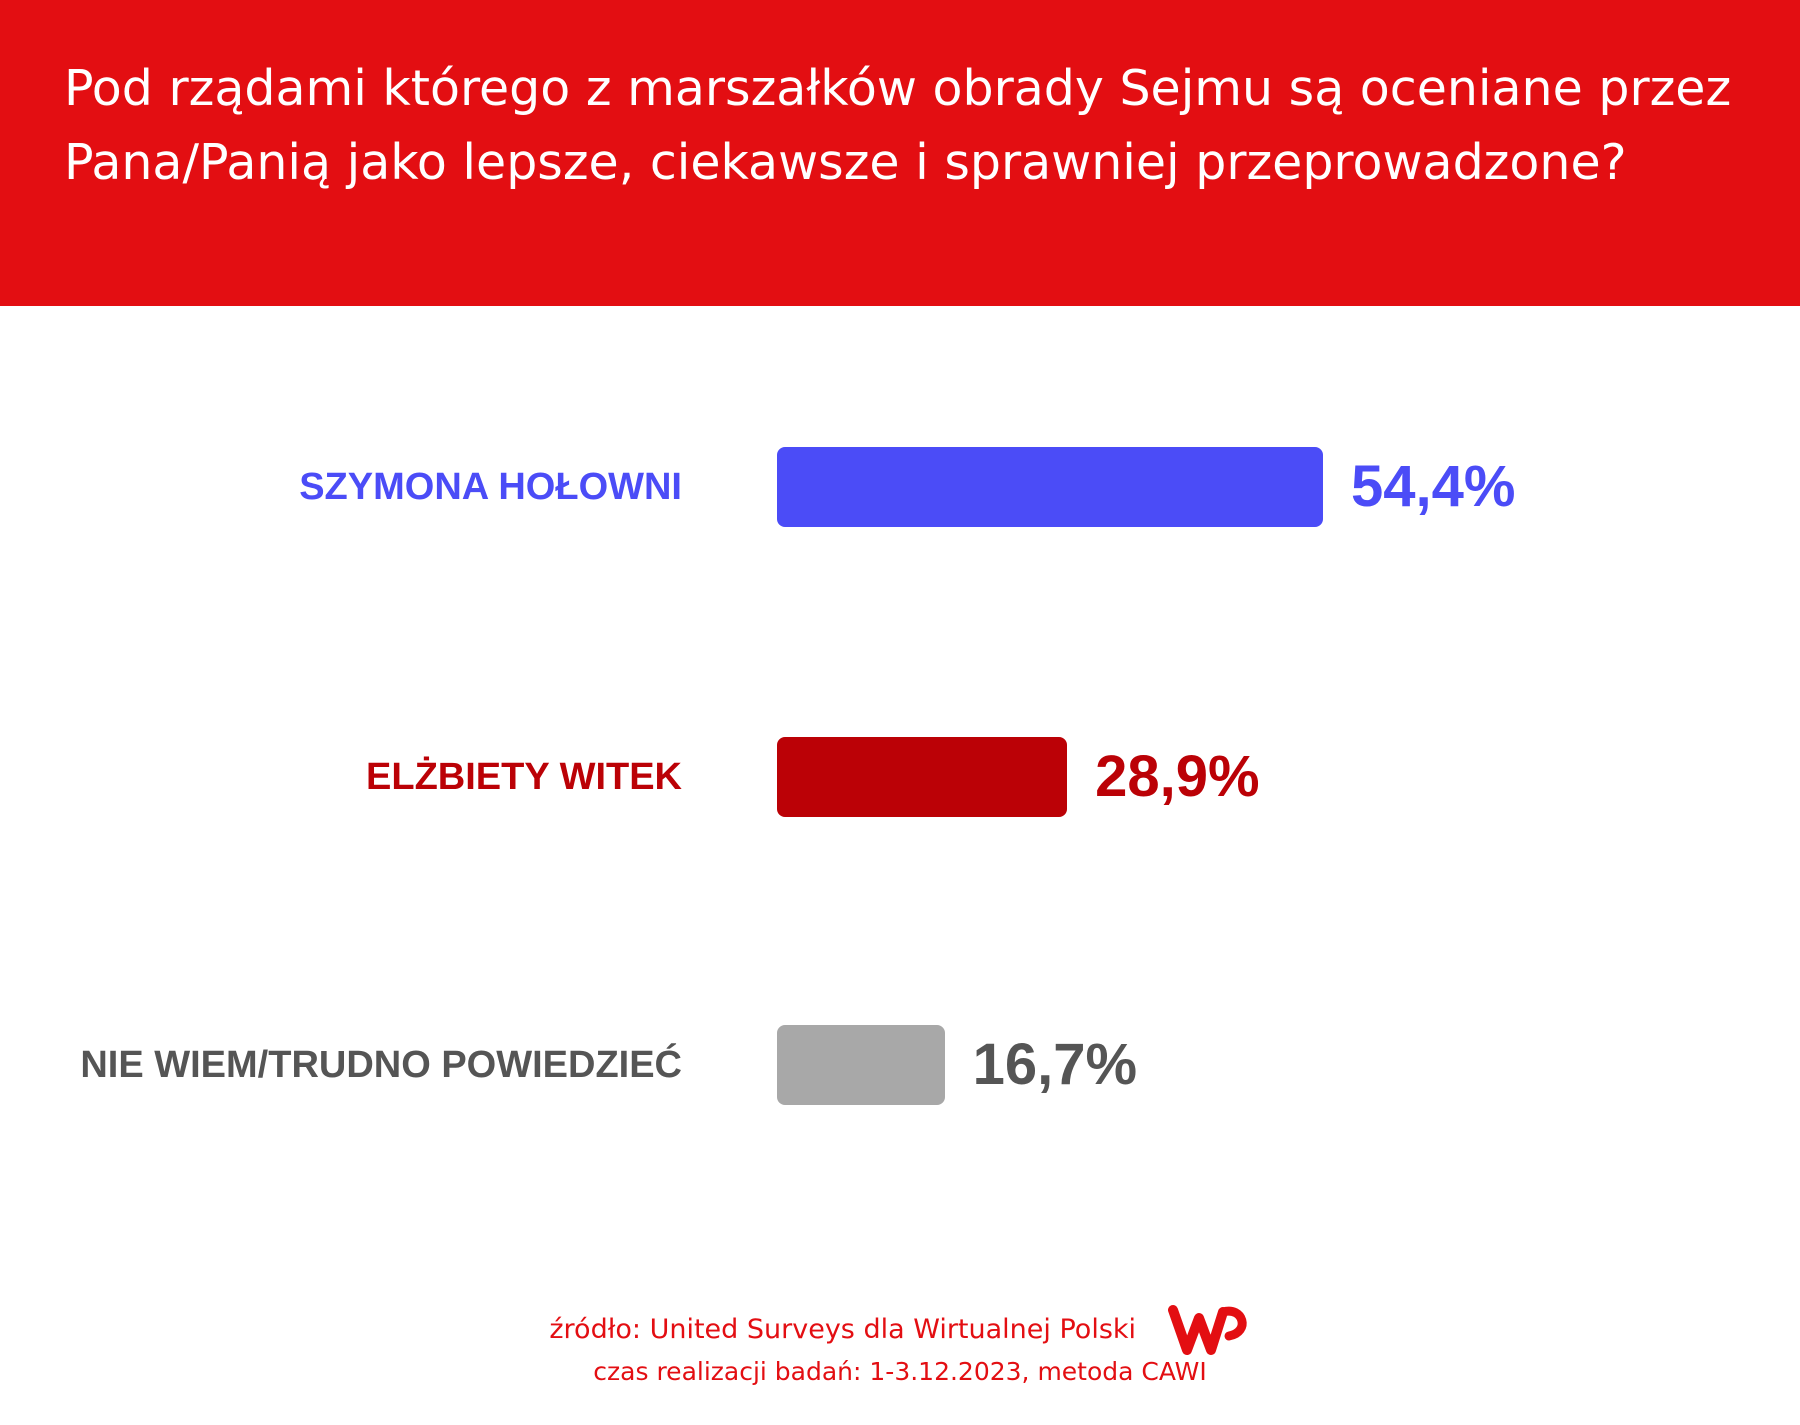 Image resolution: width=1800 pixels, height=1425 pixels. Describe the element at coordinates (524, 777) in the screenshot. I see `category-label: ELŻBIETY WITEK` at that location.